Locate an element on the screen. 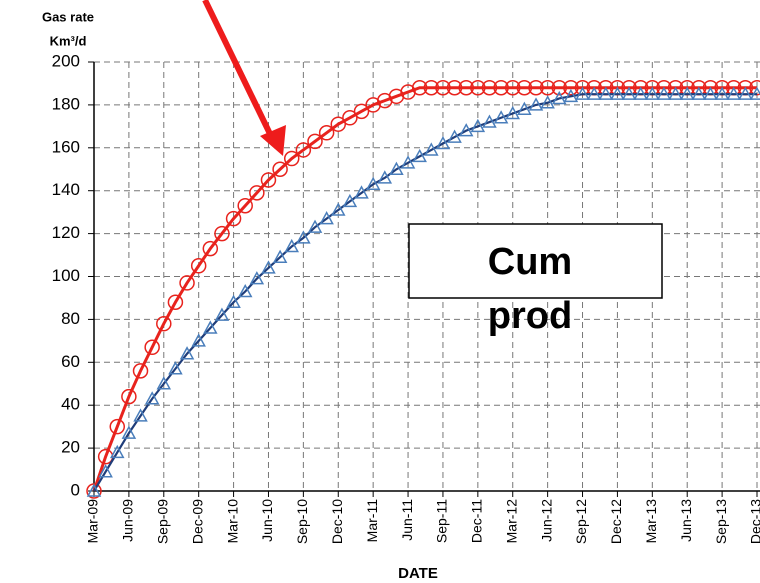  arrow-shaft is located at coordinates (238, 70).